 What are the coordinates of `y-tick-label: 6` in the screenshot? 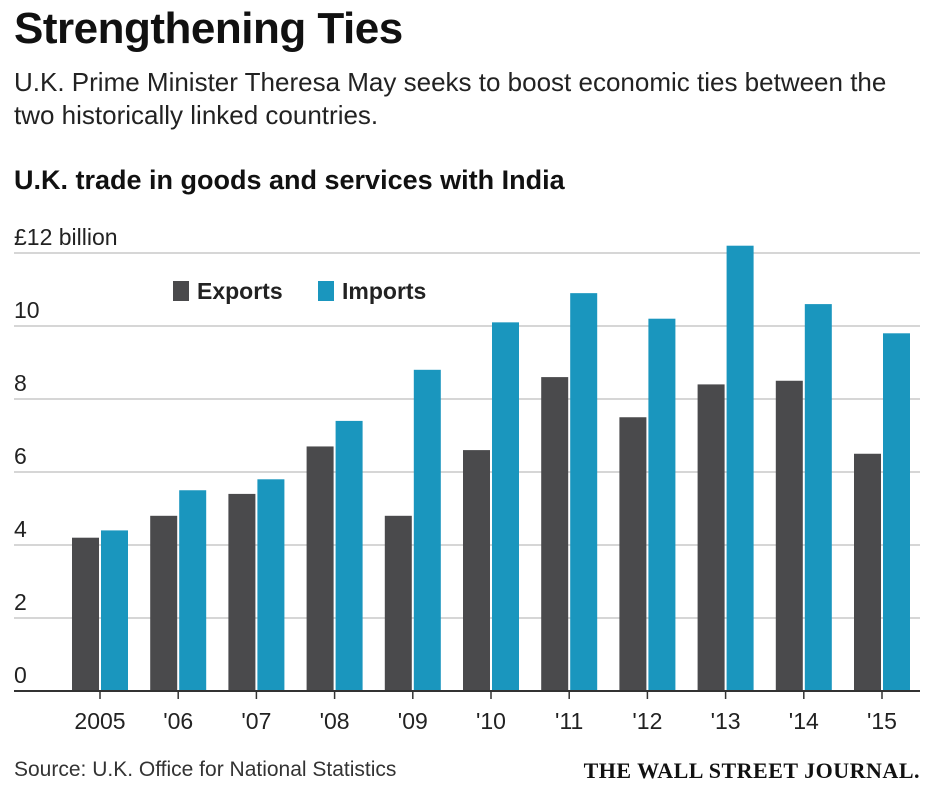 It's located at (20, 456).